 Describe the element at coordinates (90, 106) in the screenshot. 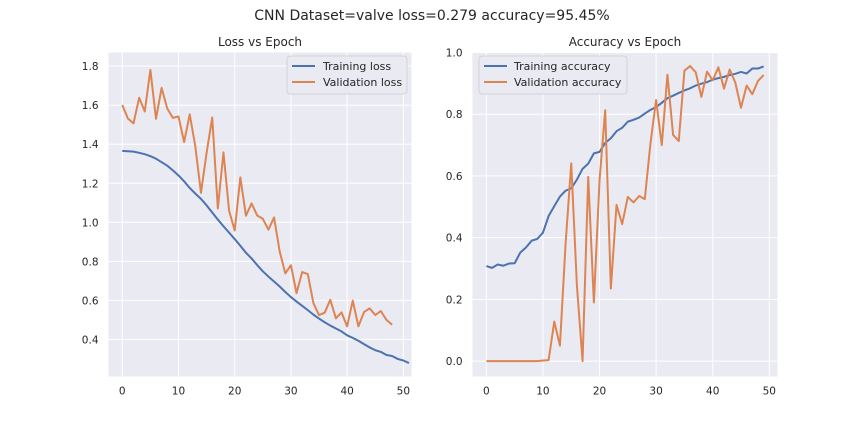

I see `loss-ytick-label: 1.6` at that location.